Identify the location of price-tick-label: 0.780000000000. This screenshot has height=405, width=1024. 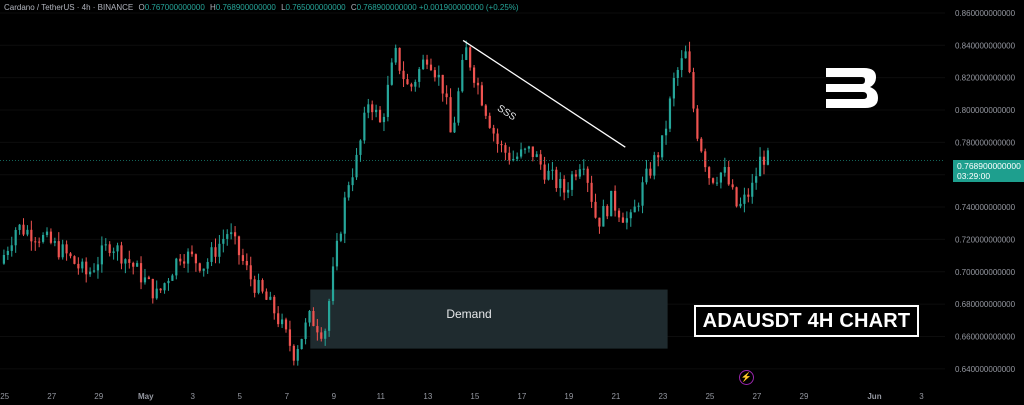
(985, 142).